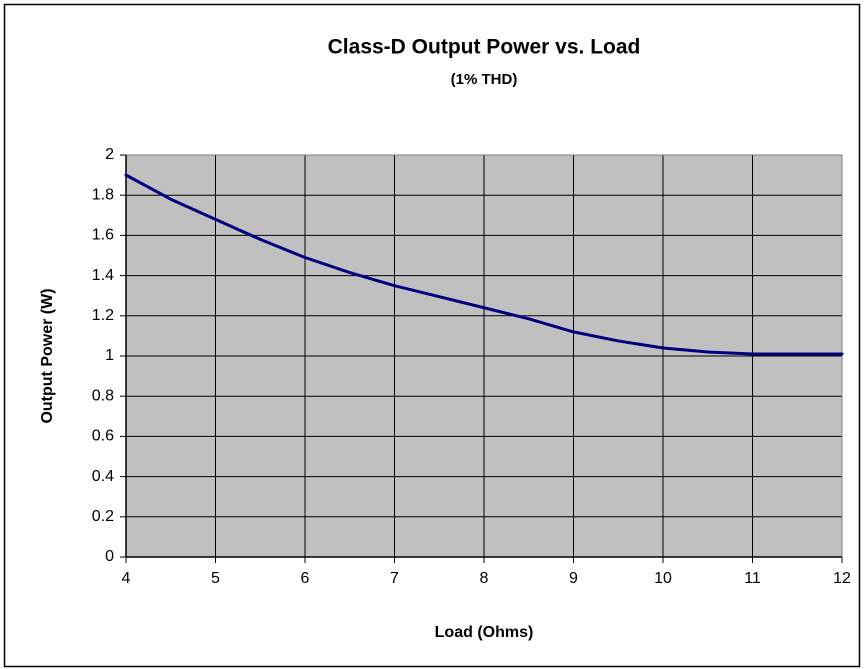 The width and height of the screenshot is (865, 669). I want to click on chart-title: Class-D Output Power vs. Load, so click(484, 47).